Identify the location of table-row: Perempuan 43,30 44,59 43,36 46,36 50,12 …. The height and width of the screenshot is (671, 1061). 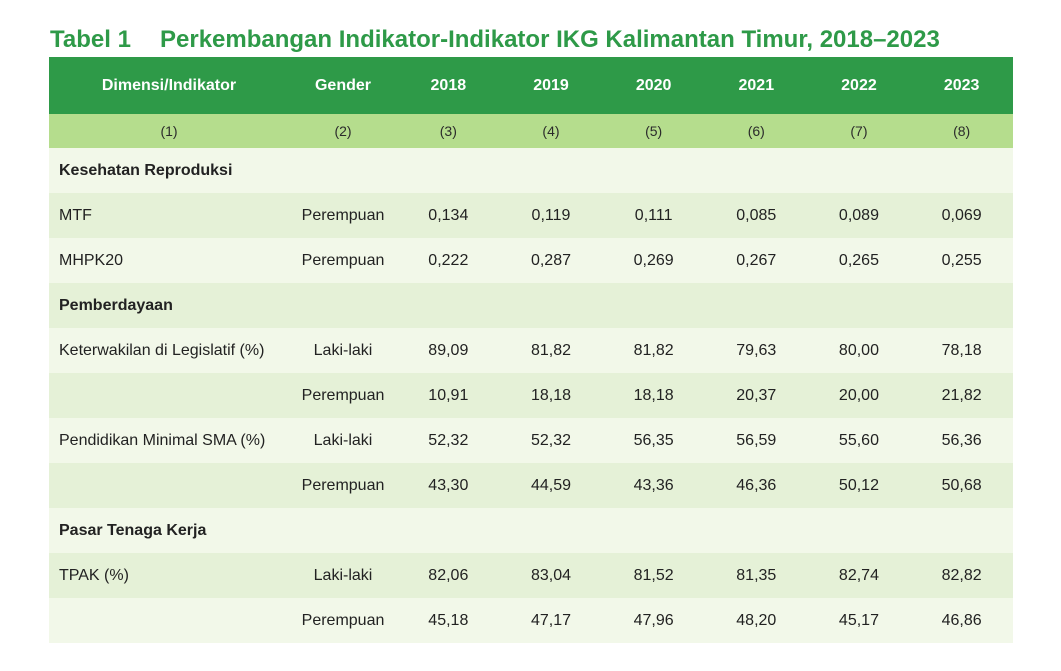
(531, 485).